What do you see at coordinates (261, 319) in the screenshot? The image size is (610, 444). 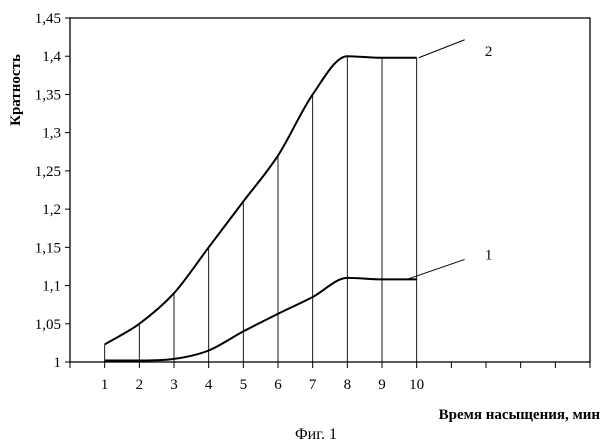 I see `series-1-line` at bounding box center [261, 319].